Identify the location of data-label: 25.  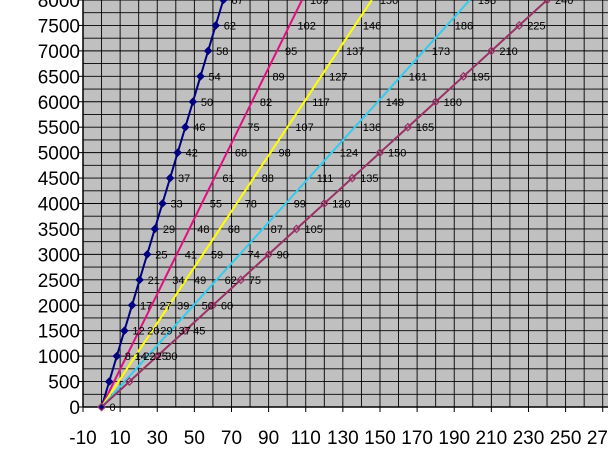
(162, 357).